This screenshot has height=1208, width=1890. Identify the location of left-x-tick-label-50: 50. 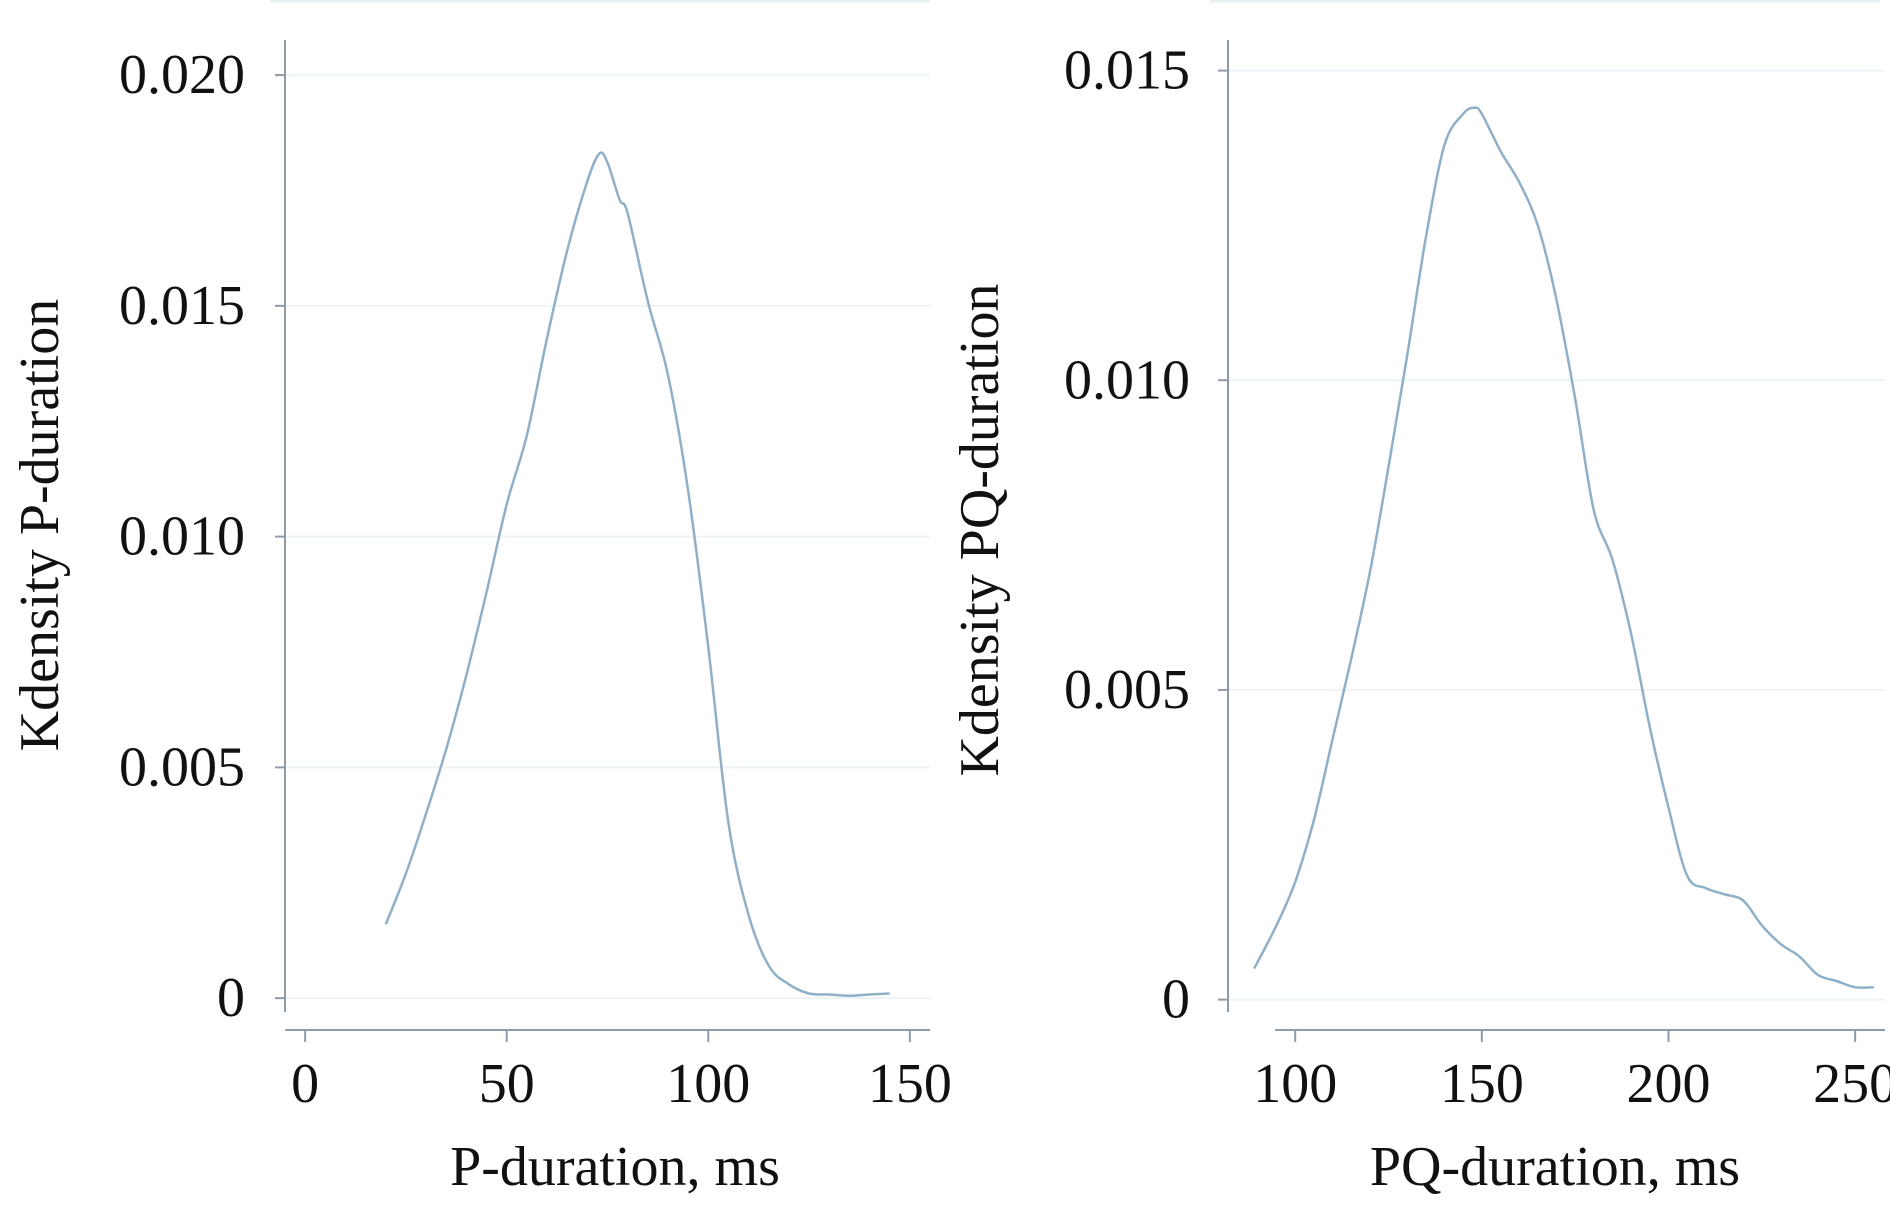
(507, 1084).